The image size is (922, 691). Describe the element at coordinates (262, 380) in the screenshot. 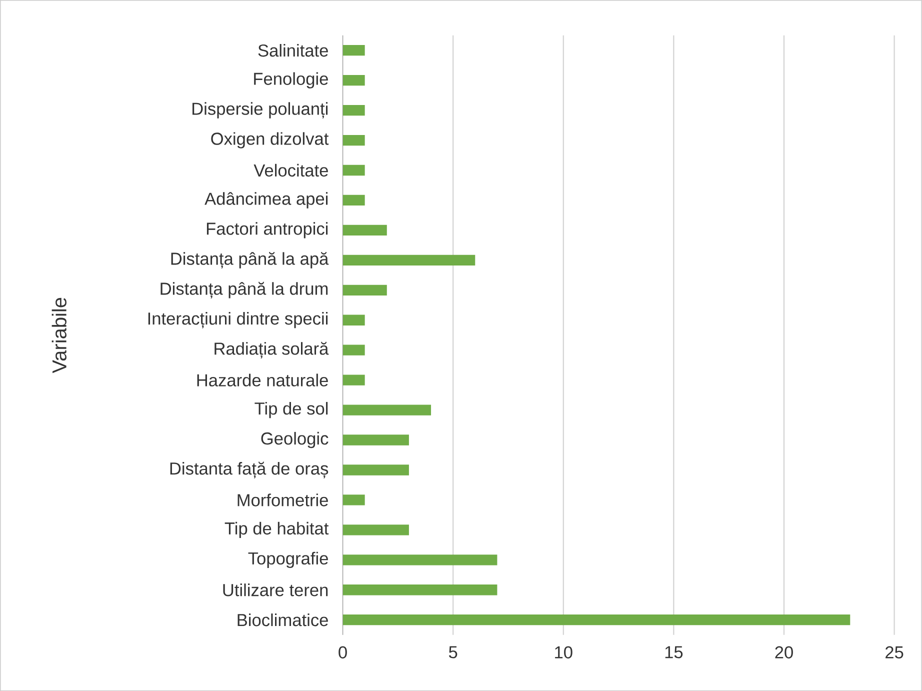

I see `y-tick-label: Hazarde naturale` at that location.